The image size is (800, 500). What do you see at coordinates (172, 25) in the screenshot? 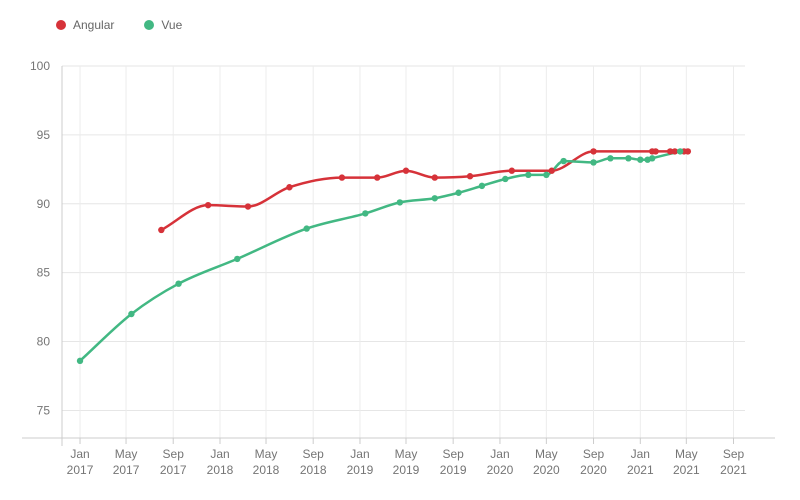
I see `legend-label-vue: Vue` at bounding box center [172, 25].